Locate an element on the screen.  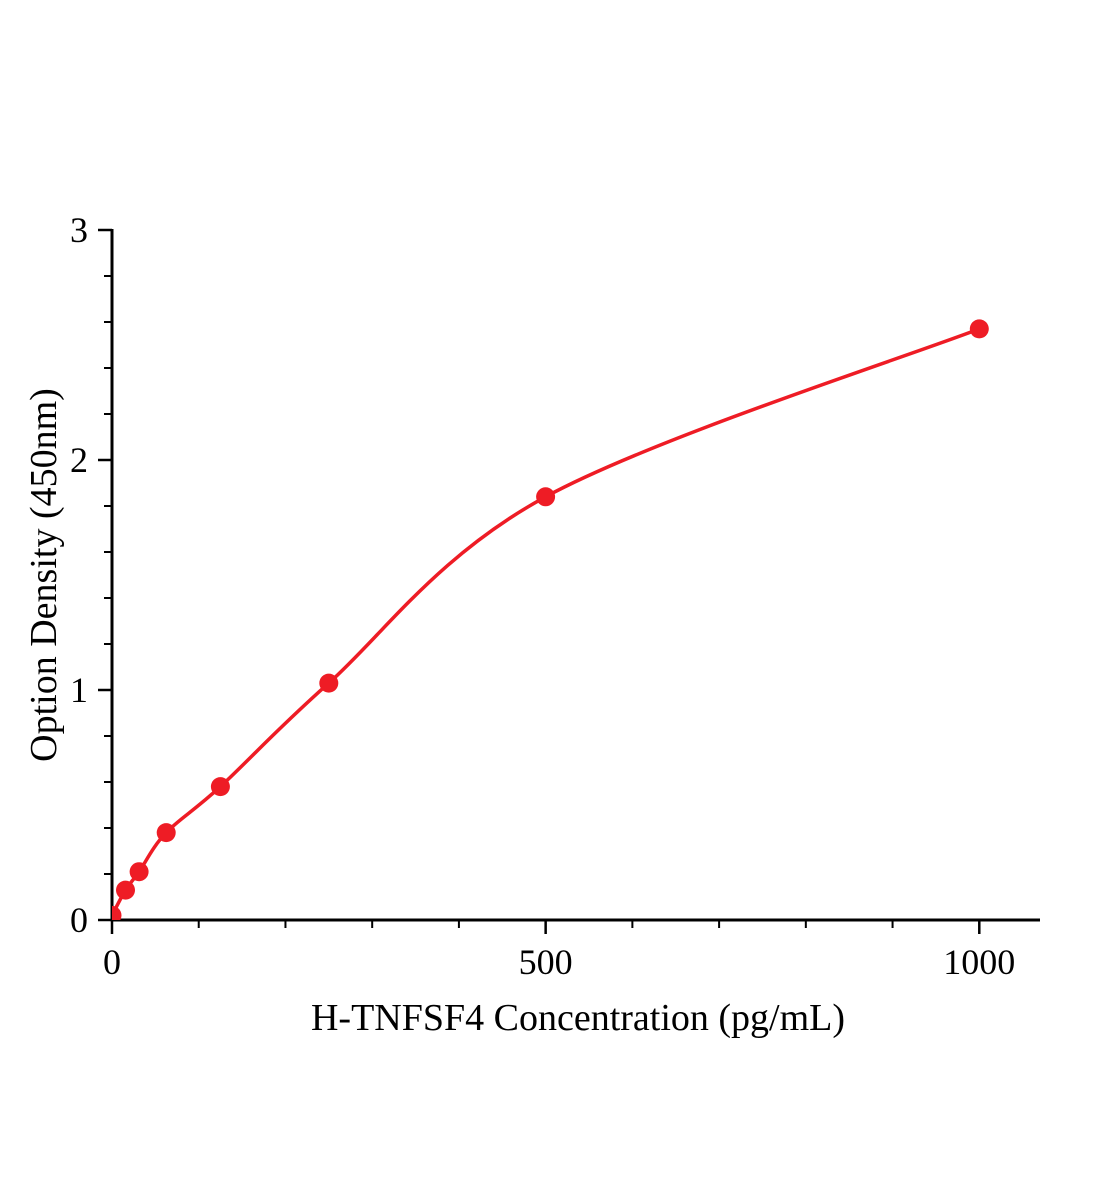
x-tick-label: 1000 is located at coordinates (979, 962).